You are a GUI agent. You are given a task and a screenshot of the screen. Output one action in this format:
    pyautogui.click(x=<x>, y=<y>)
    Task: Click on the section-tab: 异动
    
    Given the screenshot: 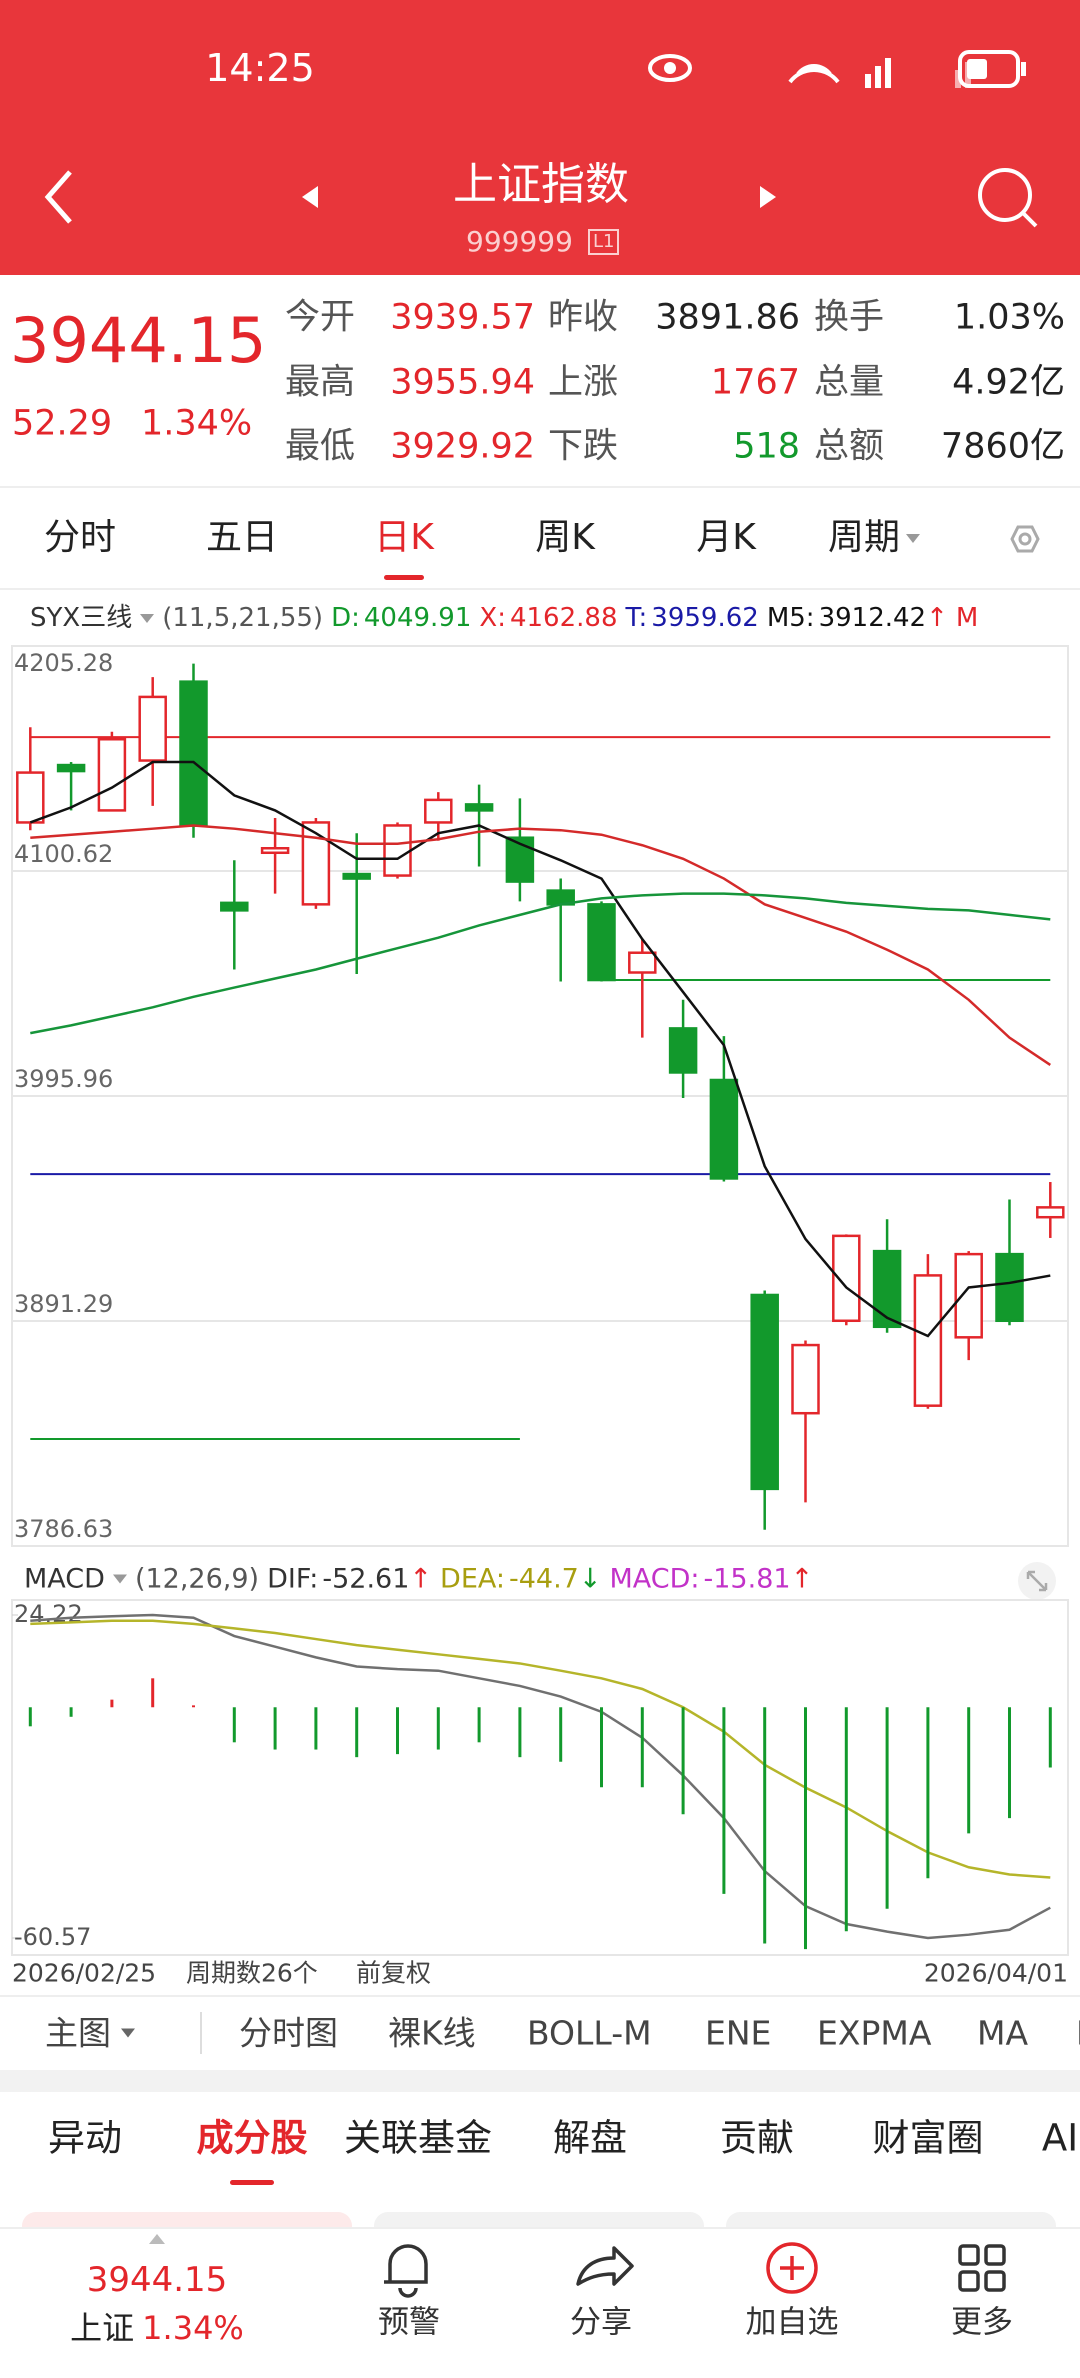 What is the action you would take?
    pyautogui.click(x=85, y=2138)
    